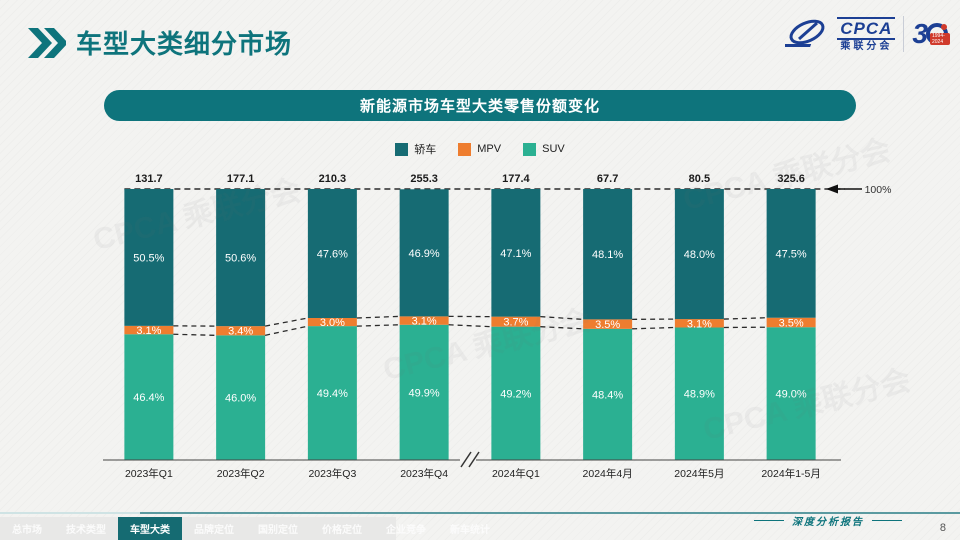 The image size is (960, 540). What do you see at coordinates (241, 473) in the screenshot?
I see `category-label: 2023年Q2` at bounding box center [241, 473].